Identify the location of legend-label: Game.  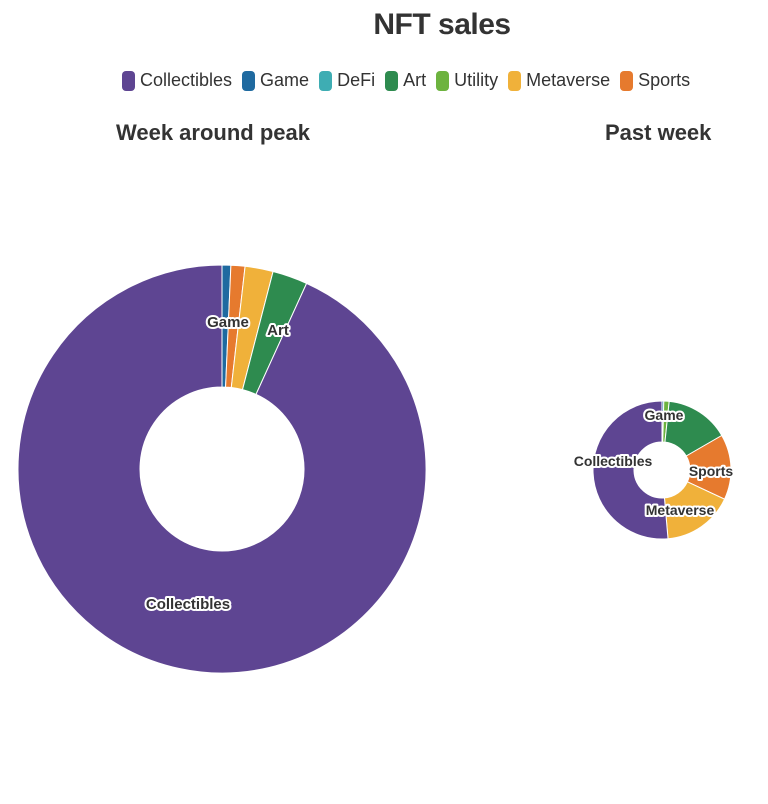
(285, 80).